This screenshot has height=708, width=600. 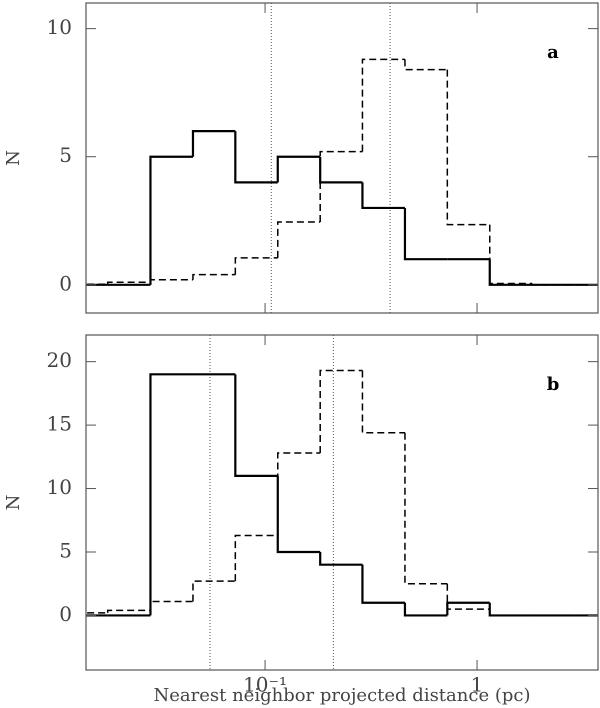 What do you see at coordinates (59, 360) in the screenshot?
I see `y-tick-label: 20` at bounding box center [59, 360].